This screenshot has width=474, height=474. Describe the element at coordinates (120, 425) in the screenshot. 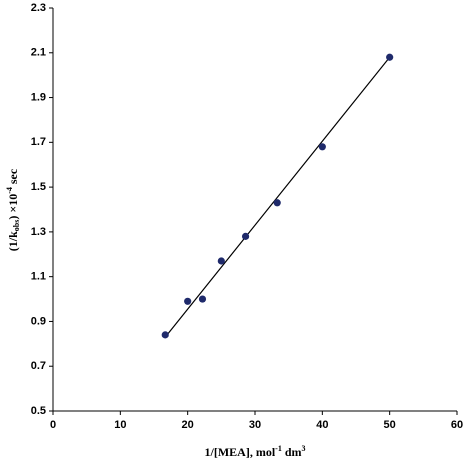

I see `x-tick-label: 10` at that location.